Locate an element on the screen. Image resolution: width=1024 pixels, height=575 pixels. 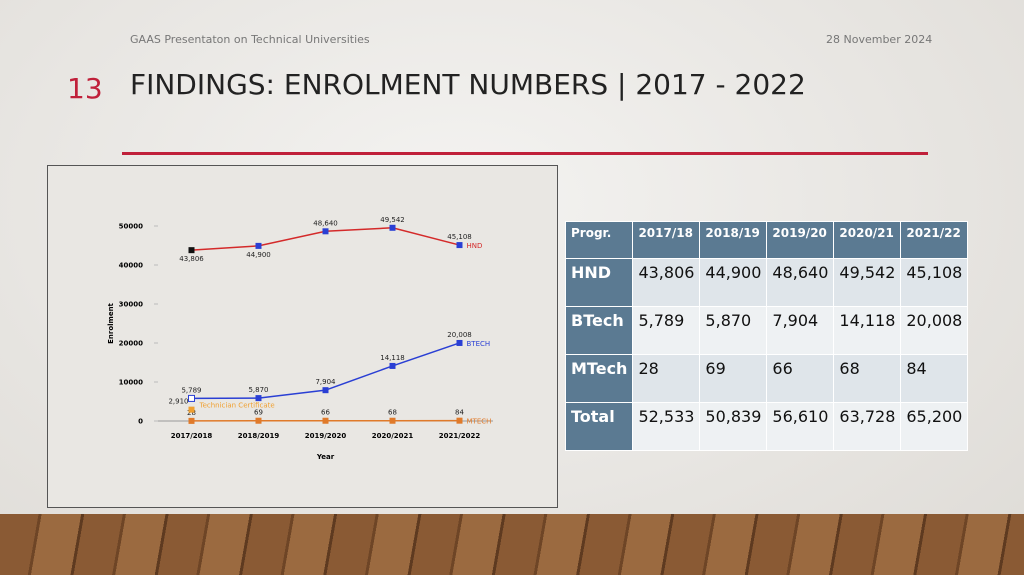
date: 28 November 2024 is located at coordinates (879, 39).